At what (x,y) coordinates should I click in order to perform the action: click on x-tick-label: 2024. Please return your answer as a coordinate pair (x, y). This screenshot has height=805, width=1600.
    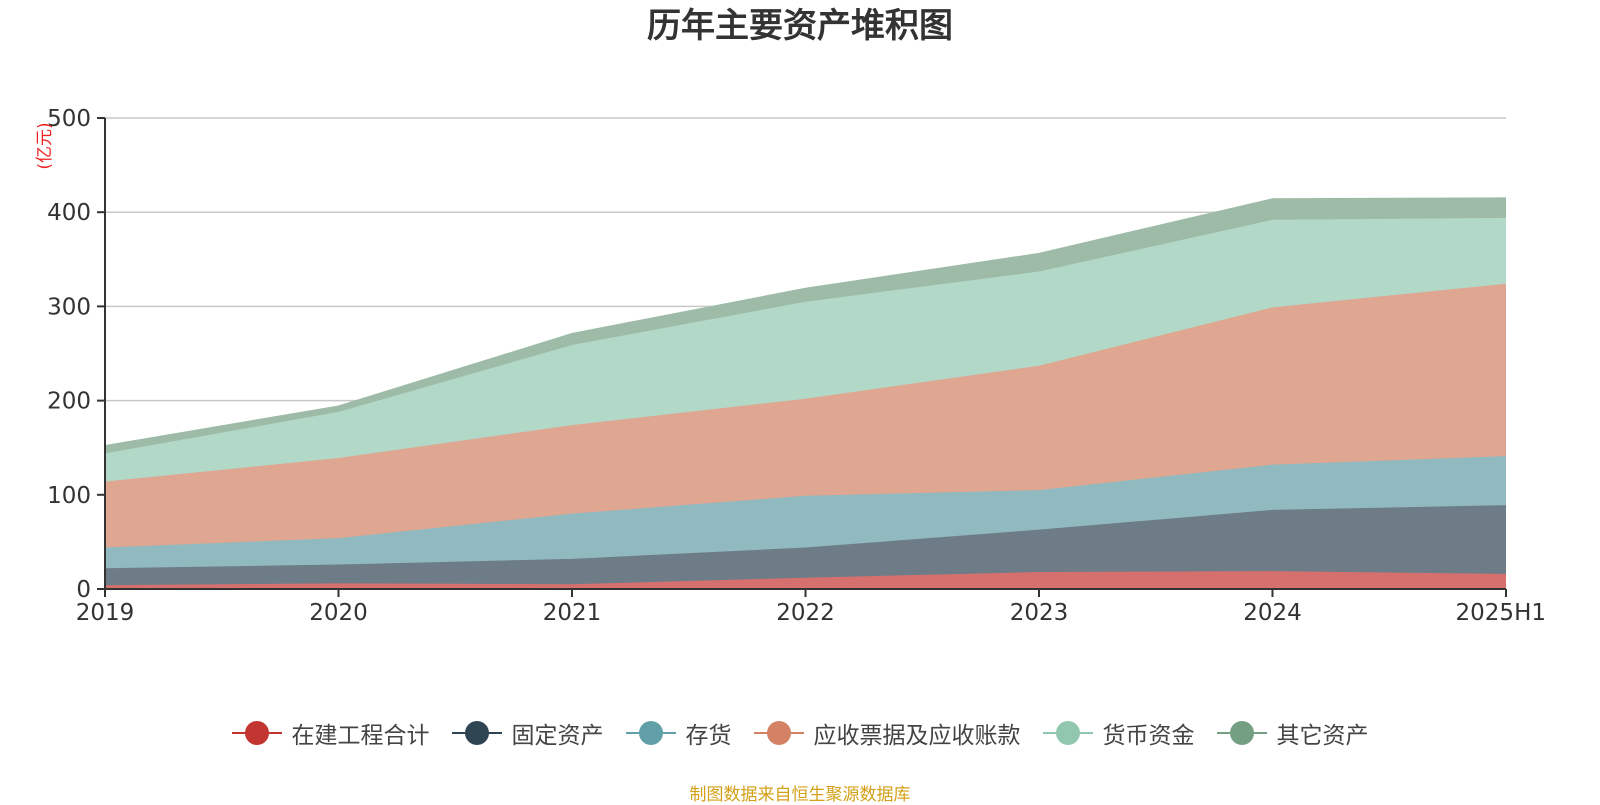
    Looking at the image, I should click on (1272, 613).